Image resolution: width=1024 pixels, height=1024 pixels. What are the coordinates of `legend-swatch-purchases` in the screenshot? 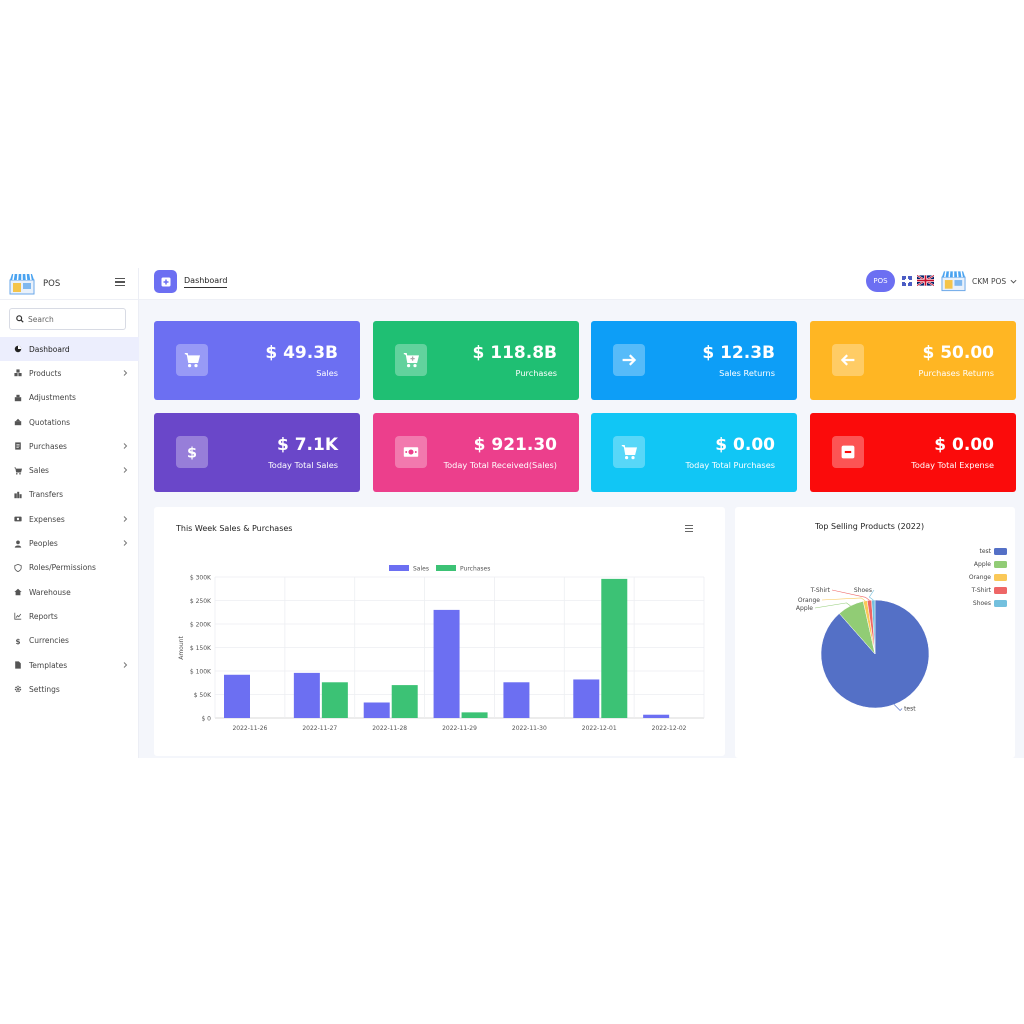 It's located at (446, 568).